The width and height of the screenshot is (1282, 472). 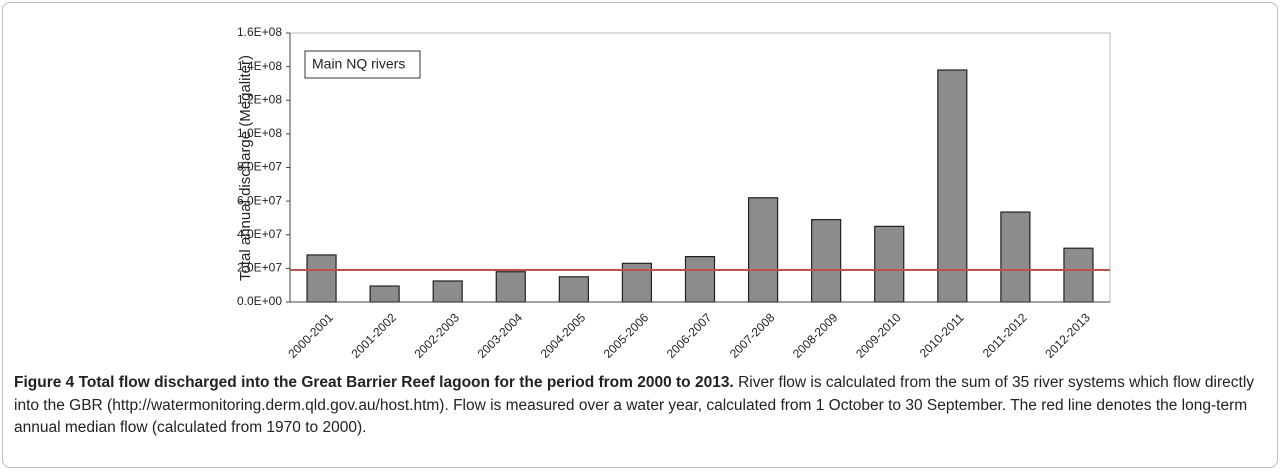 I want to click on y-tick-label: 2.0E+07, so click(x=259, y=268).